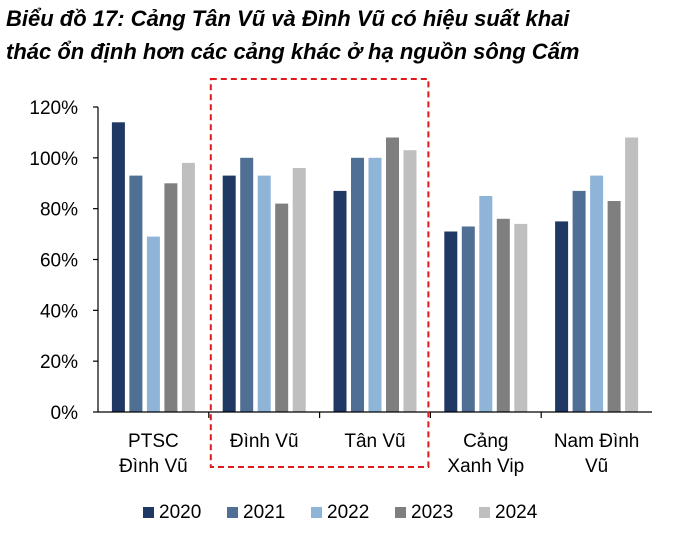 This screenshot has width=682, height=533. Describe the element at coordinates (153, 441) in the screenshot. I see `x-category-label: PTSC` at that location.